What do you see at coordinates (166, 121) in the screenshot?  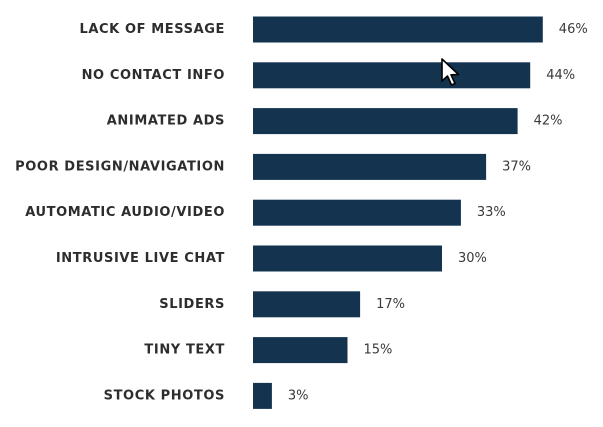 I see `category-label: ANIMATED ADS` at bounding box center [166, 121].